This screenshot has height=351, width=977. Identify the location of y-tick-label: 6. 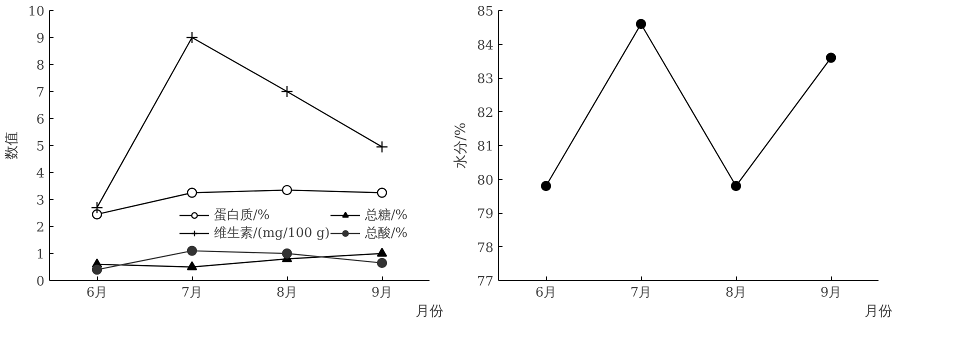
(40, 120).